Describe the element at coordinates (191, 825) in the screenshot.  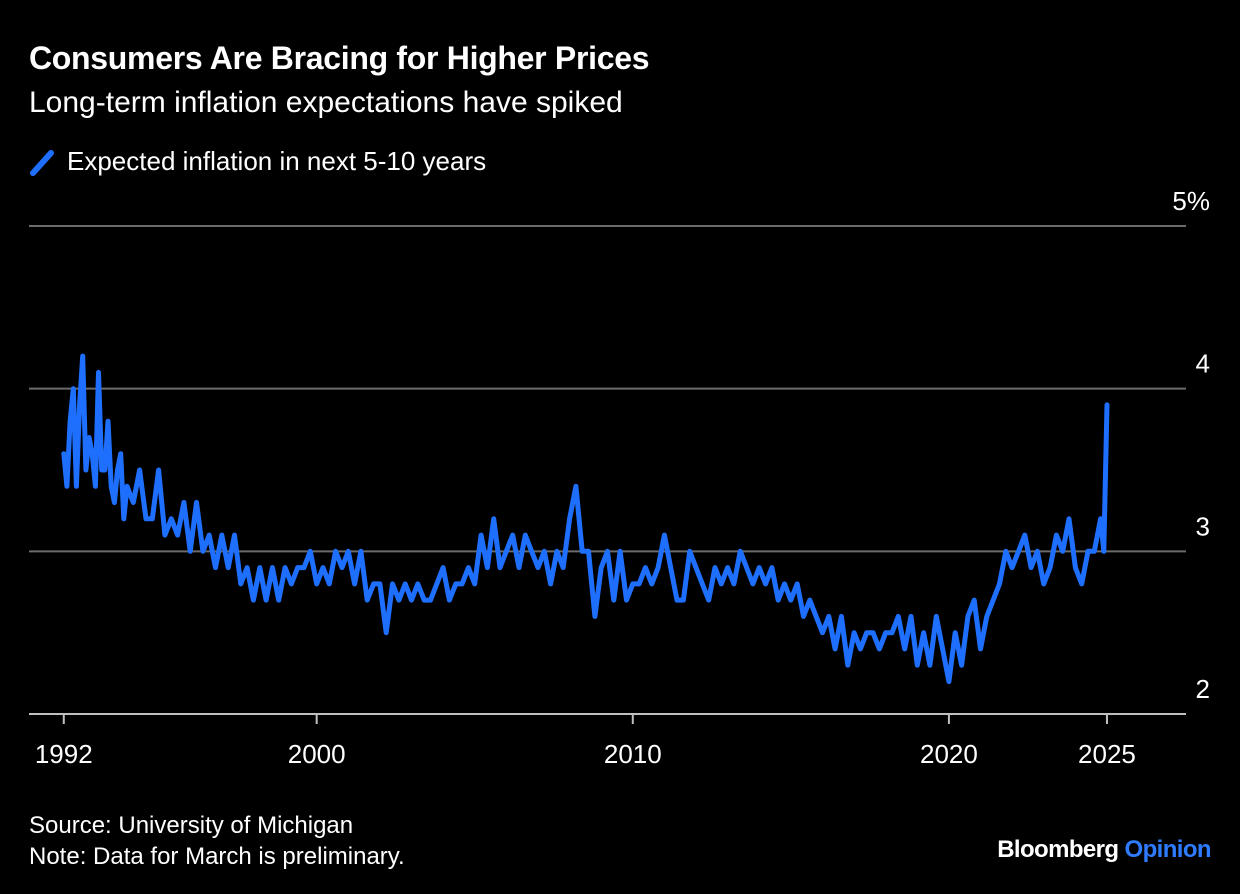
I see `source-note: Source: University of Michigan` at that location.